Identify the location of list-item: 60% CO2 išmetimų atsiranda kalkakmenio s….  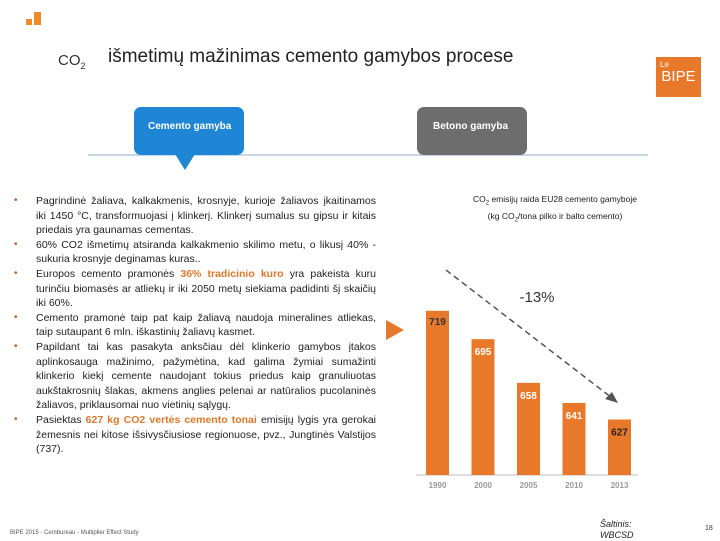
(195, 252).